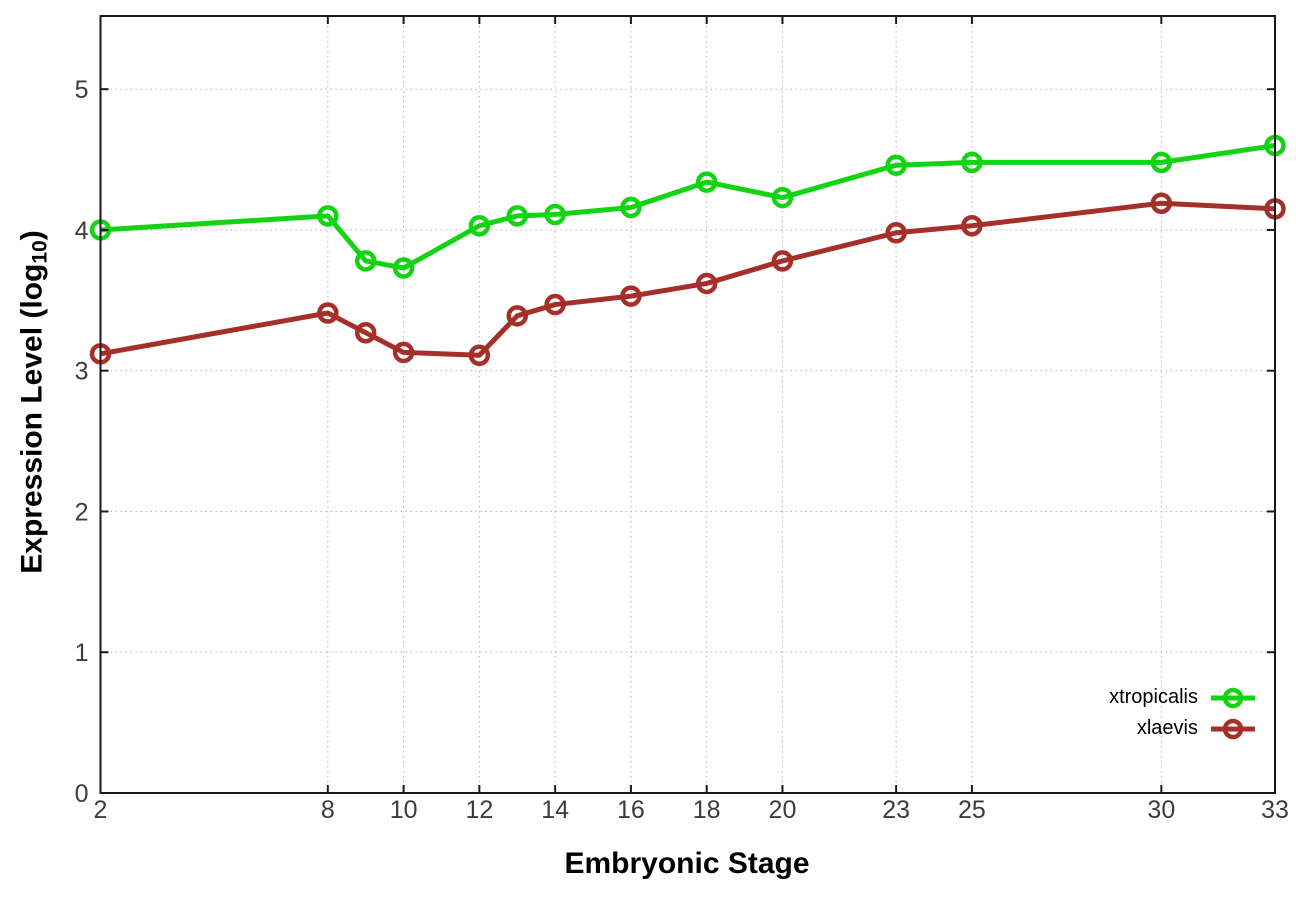  Describe the element at coordinates (328, 810) in the screenshot. I see `x-tick-label: 8` at that location.